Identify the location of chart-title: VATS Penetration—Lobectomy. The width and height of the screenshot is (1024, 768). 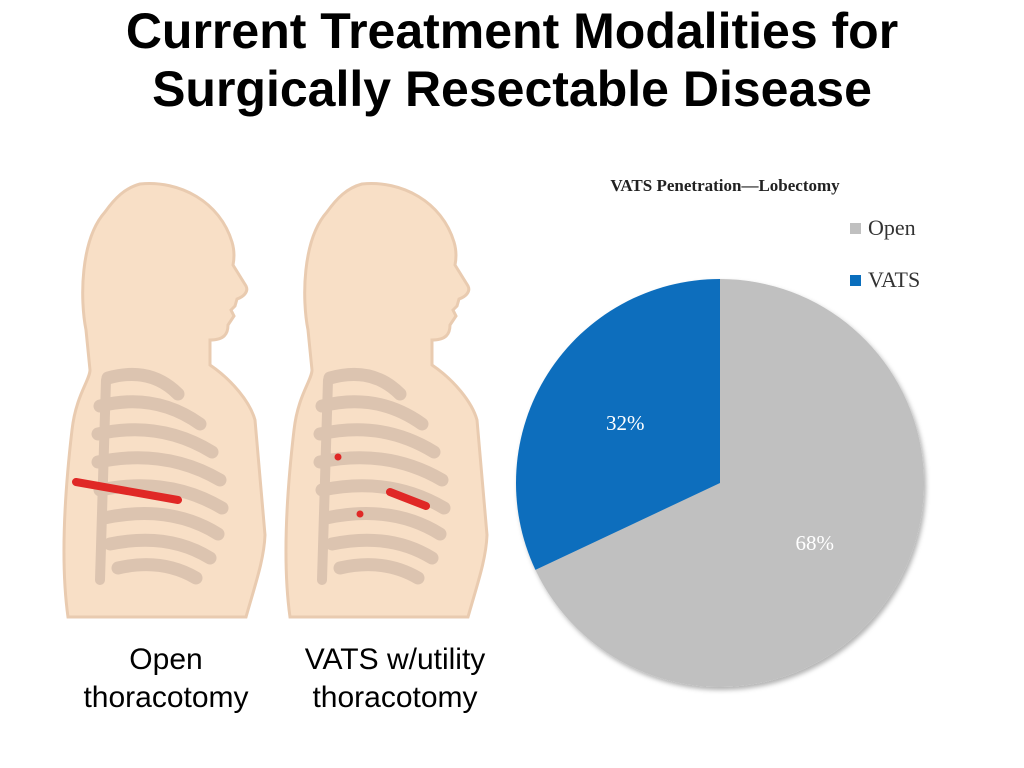
(725, 185).